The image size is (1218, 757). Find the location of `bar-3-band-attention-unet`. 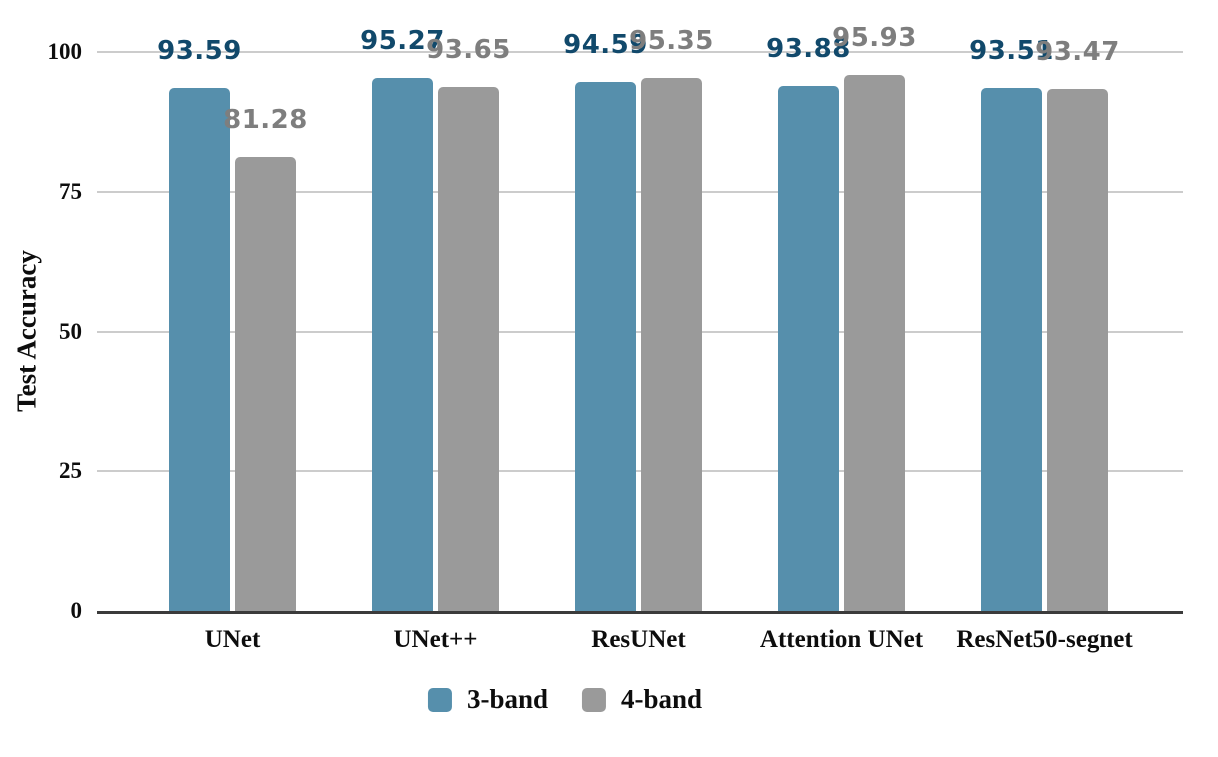

bar-3-band-attention-unet is located at coordinates (808, 348).